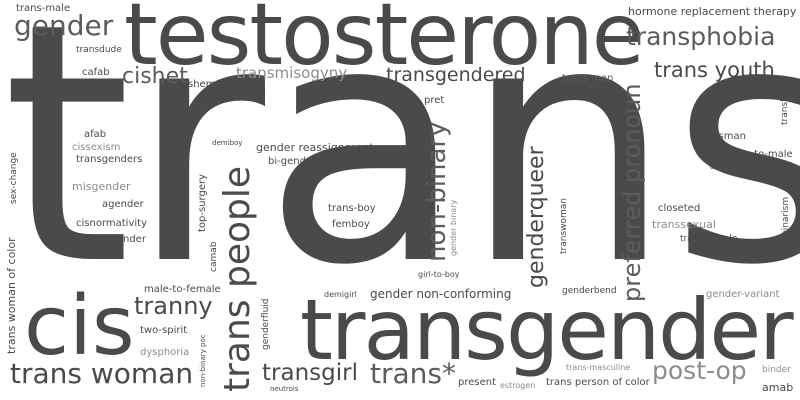 The width and height of the screenshot is (800, 400). Describe the element at coordinates (202, 202) in the screenshot. I see `word-top-surgery: top-surgery` at that location.